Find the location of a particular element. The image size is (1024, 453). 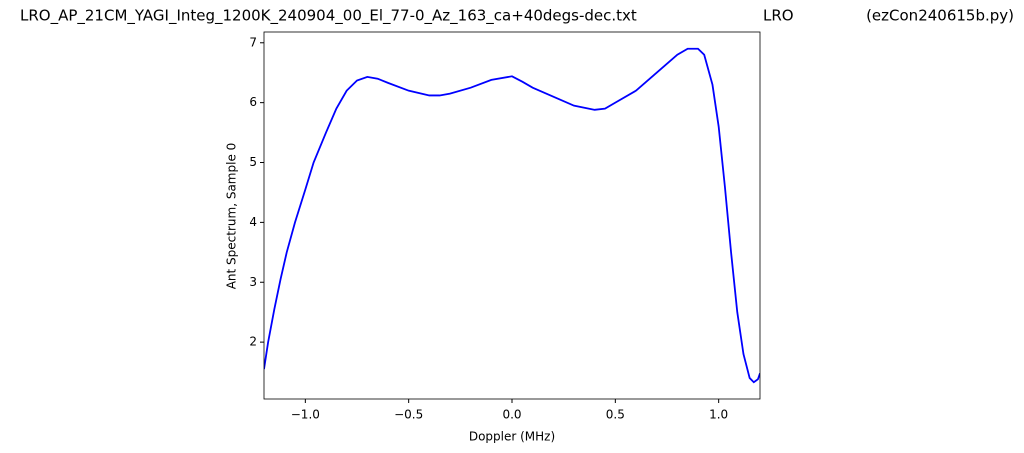

chart-title: LRO is located at coordinates (778, 16).